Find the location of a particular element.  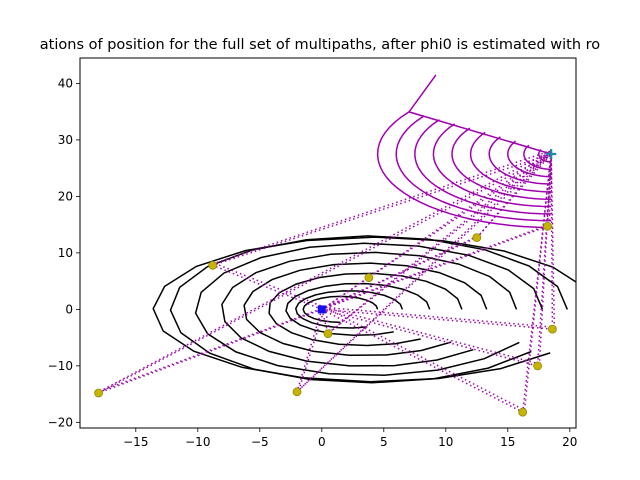

y-tick-label-2: 0 is located at coordinates (69, 309).